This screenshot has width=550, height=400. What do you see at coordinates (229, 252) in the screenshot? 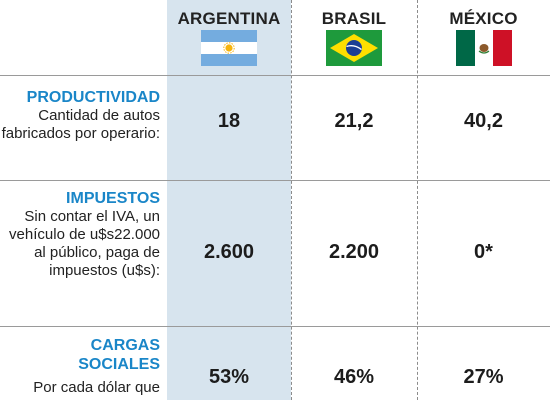
I see `value-argentina-impuestos: 2.600` at bounding box center [229, 252].